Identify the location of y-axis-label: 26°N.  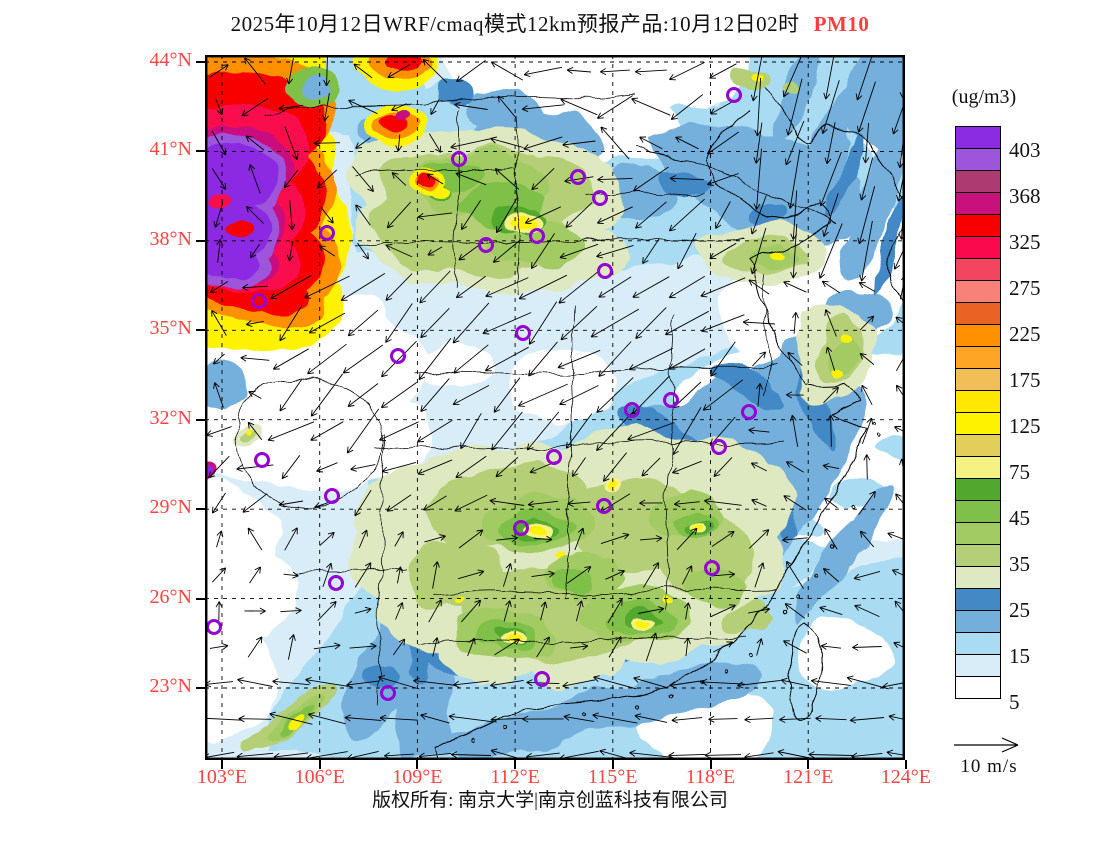
(170, 596).